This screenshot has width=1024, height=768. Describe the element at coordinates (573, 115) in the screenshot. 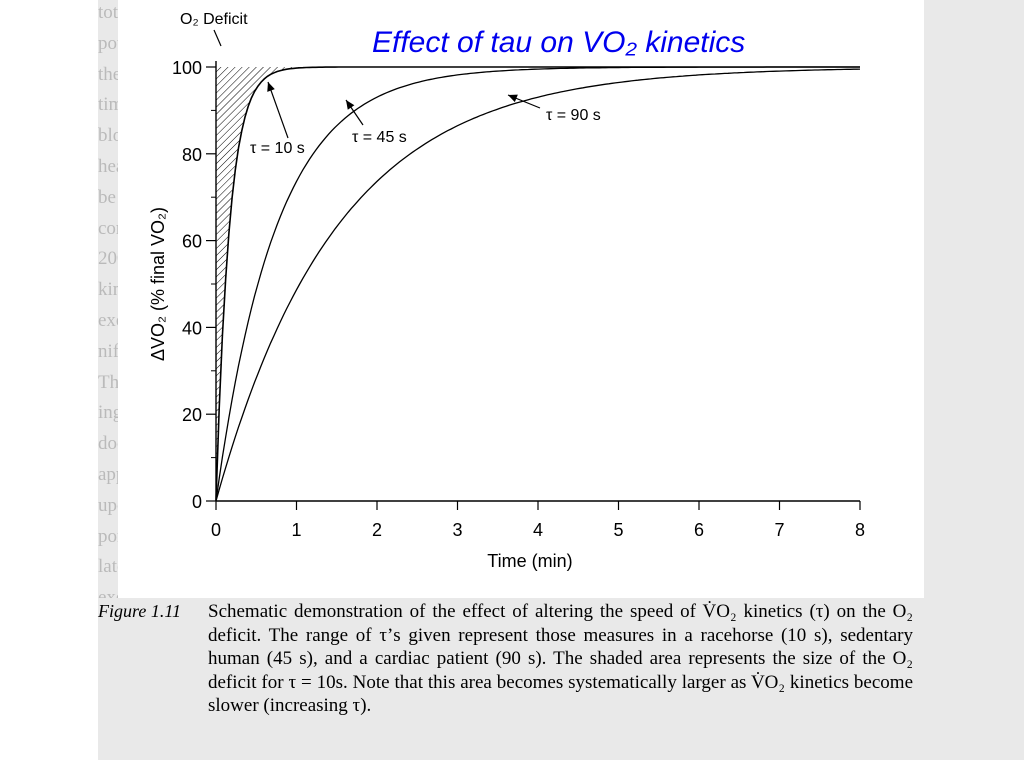

I see `tau-90s-annotation: τ = 90 s` at that location.